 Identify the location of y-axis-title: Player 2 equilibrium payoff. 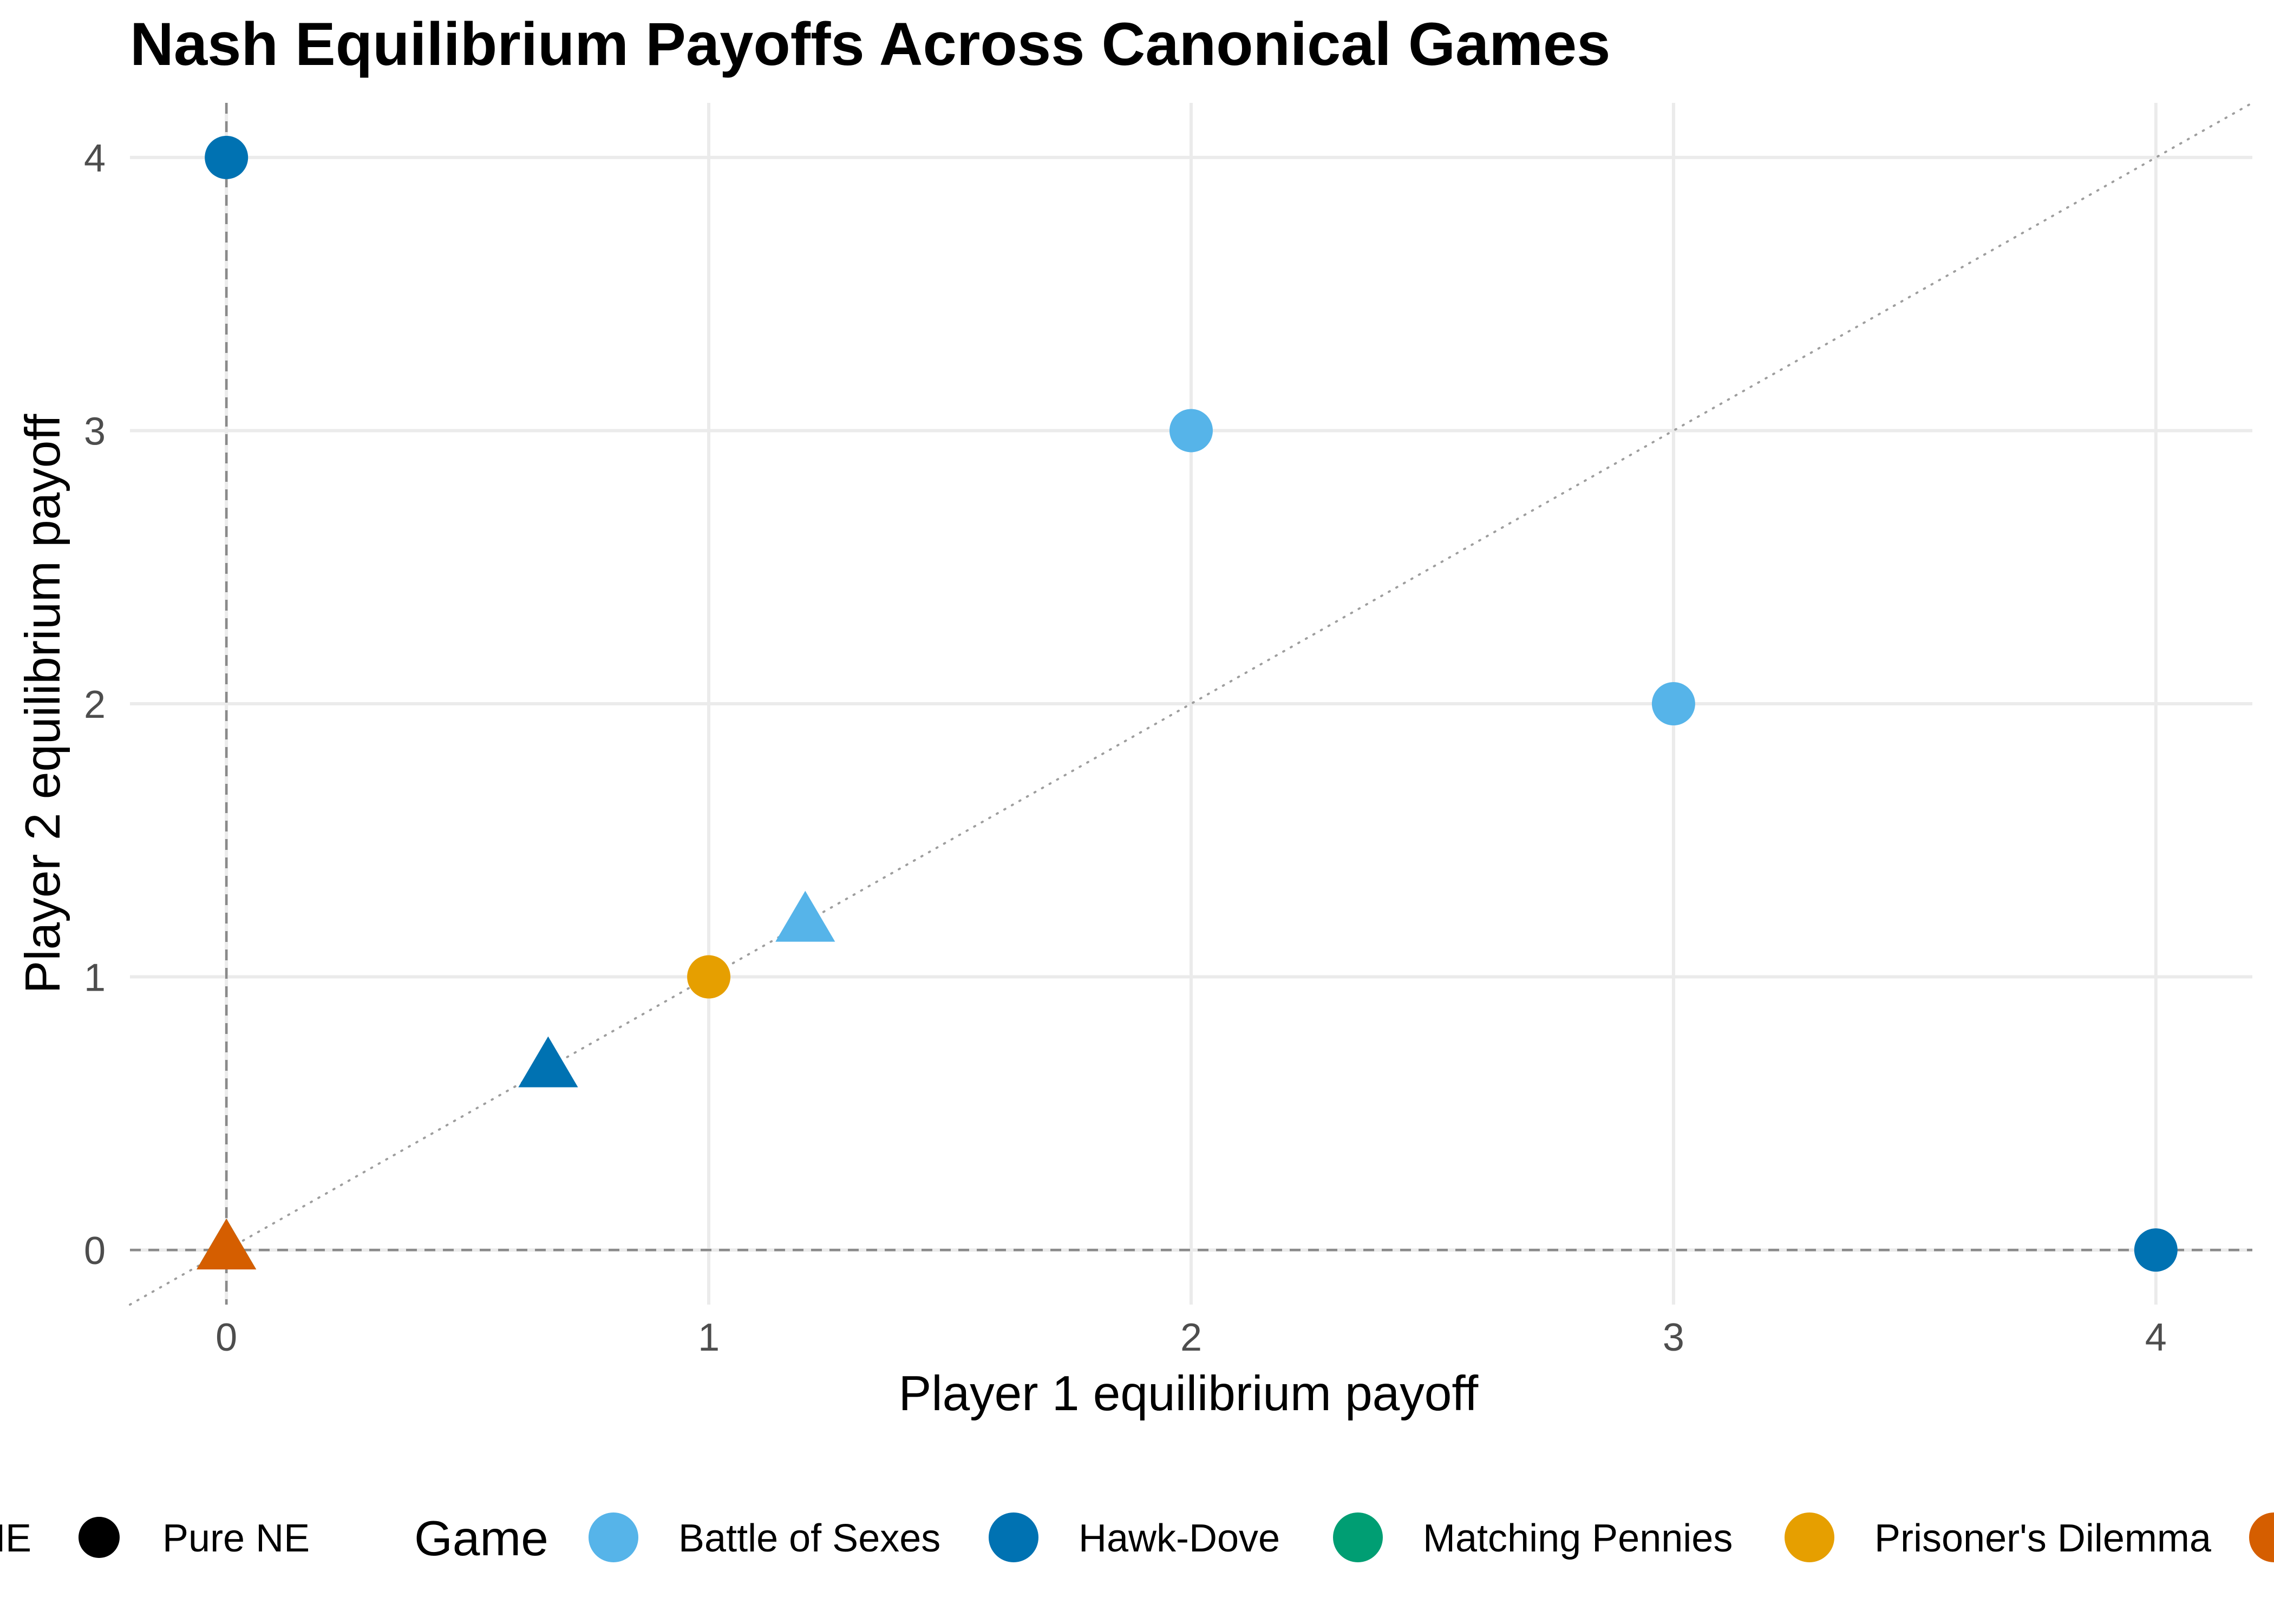
(43, 703).